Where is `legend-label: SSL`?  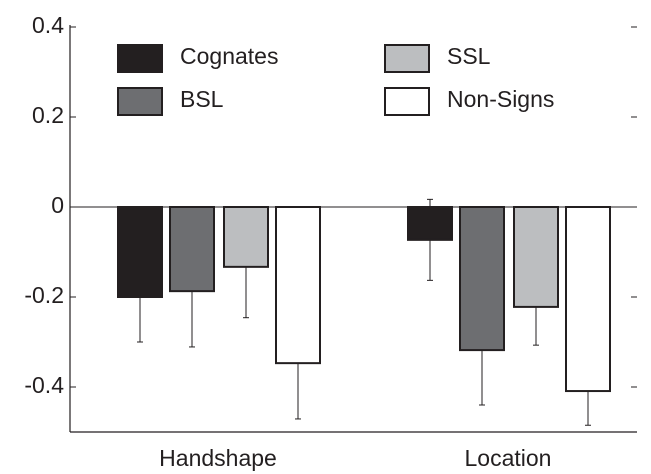 legend-label: SSL is located at coordinates (469, 56).